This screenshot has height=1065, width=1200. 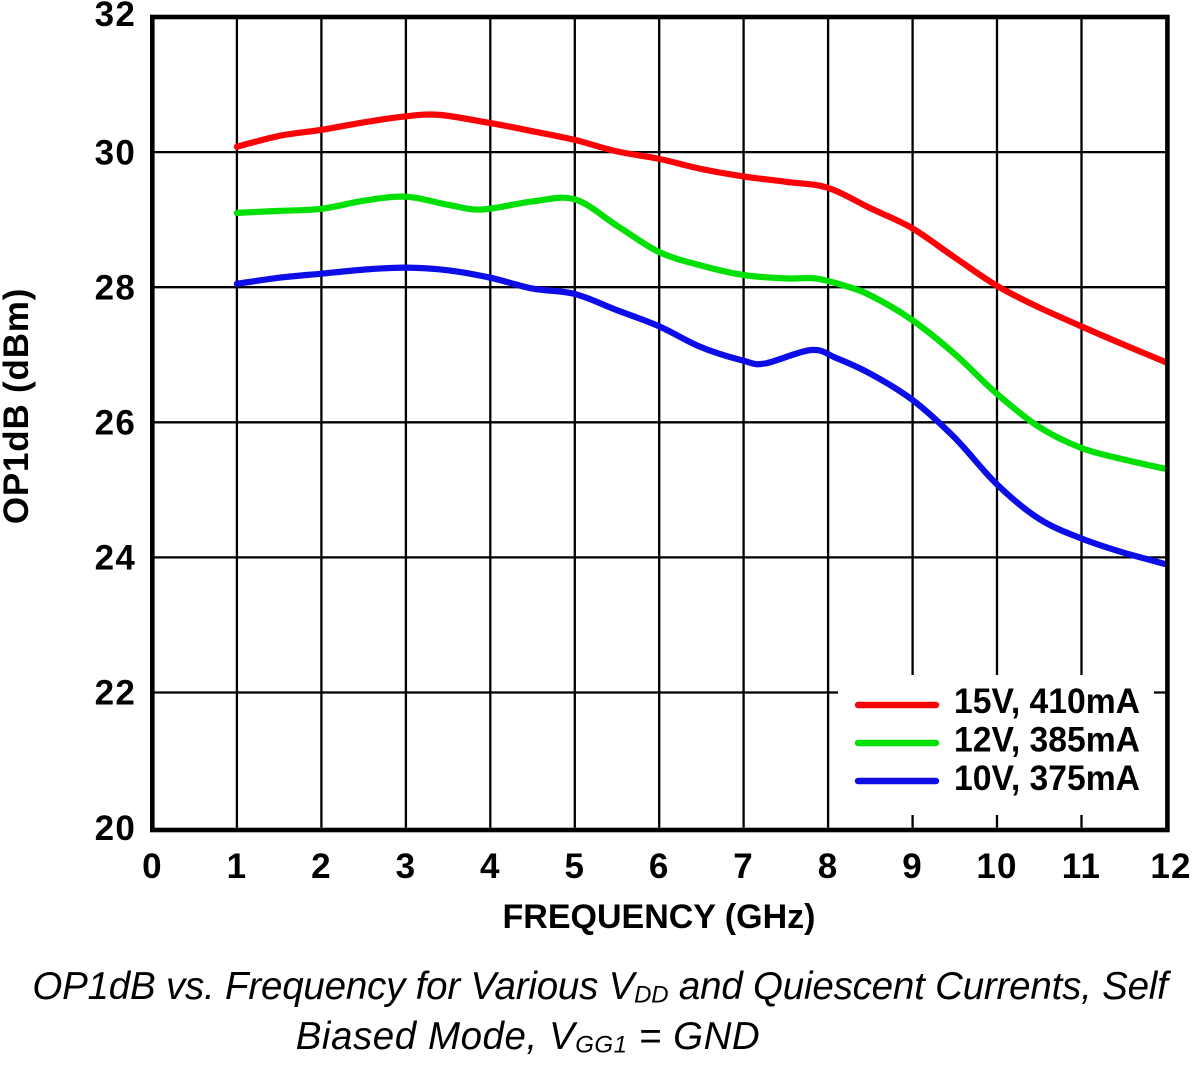 I want to click on svg-text: 6, so click(x=659, y=866).